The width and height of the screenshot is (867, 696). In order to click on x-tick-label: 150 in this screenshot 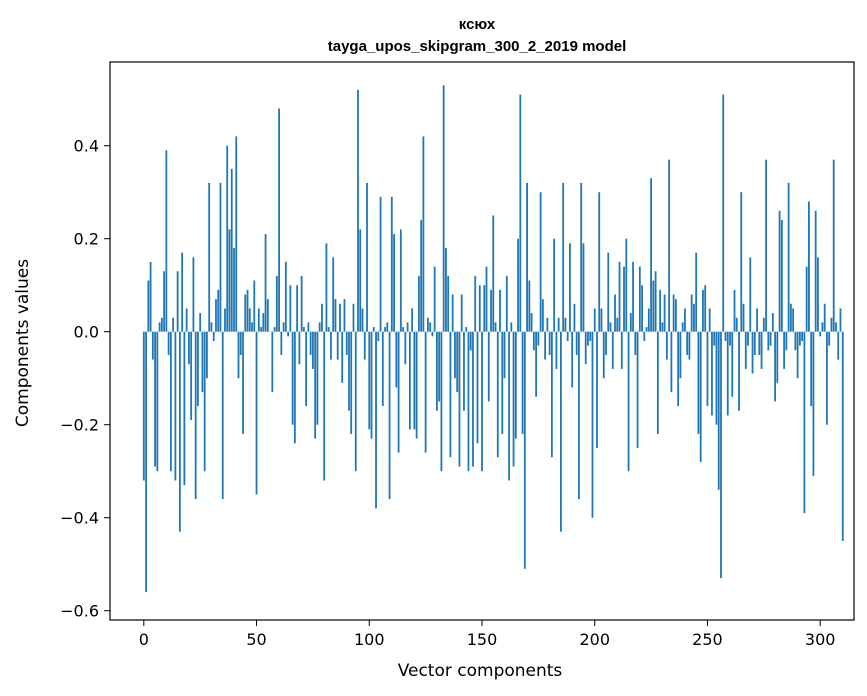, I will do `click(482, 639)`.